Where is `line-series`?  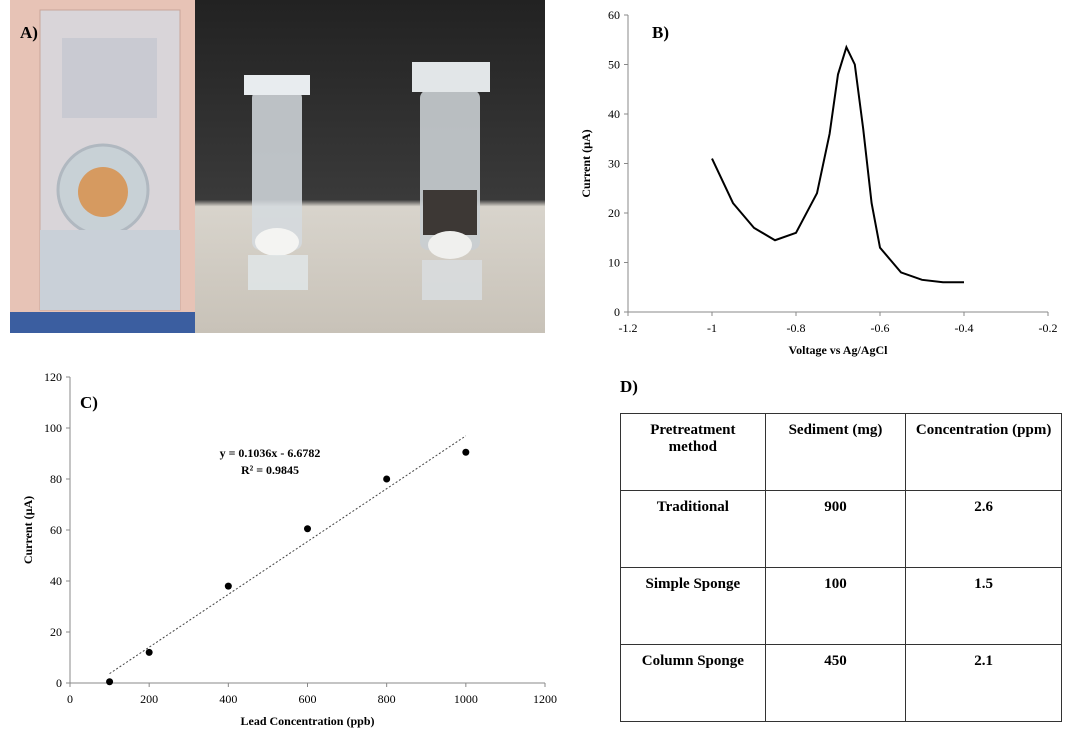 line-series is located at coordinates (837, 164).